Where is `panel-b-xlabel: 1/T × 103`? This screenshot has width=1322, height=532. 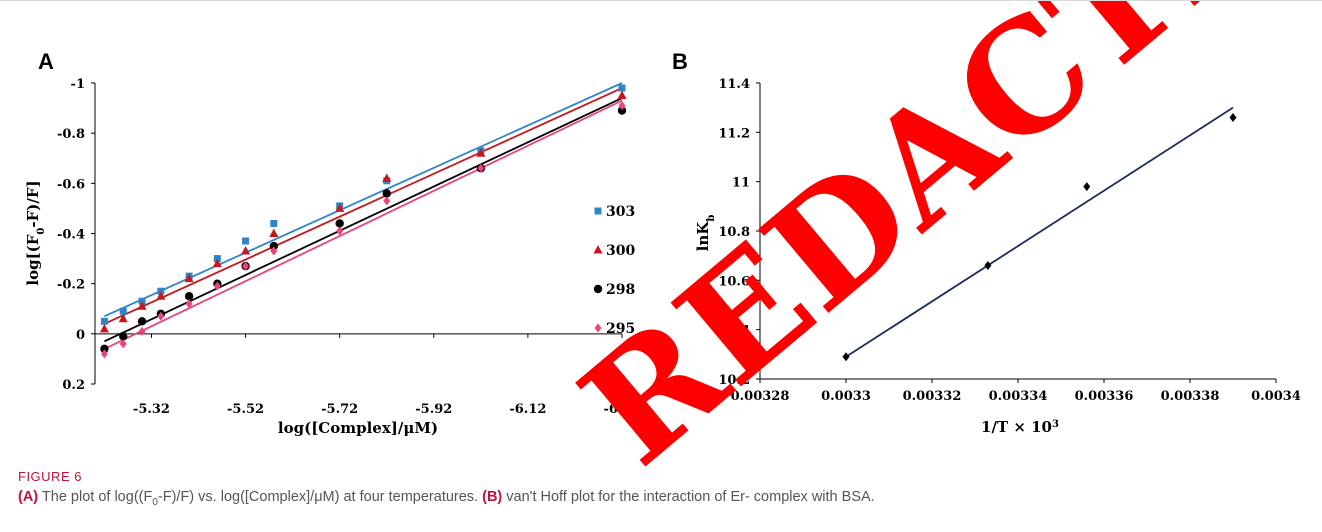
panel-b-xlabel: 1/T × 103 is located at coordinates (1020, 427).